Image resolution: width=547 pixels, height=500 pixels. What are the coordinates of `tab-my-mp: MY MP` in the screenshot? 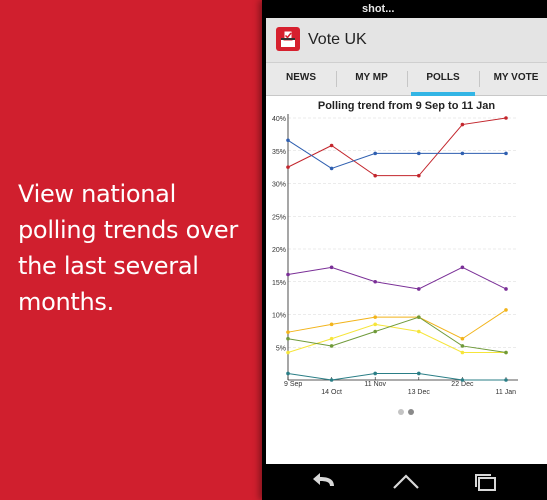 It's located at (371, 79).